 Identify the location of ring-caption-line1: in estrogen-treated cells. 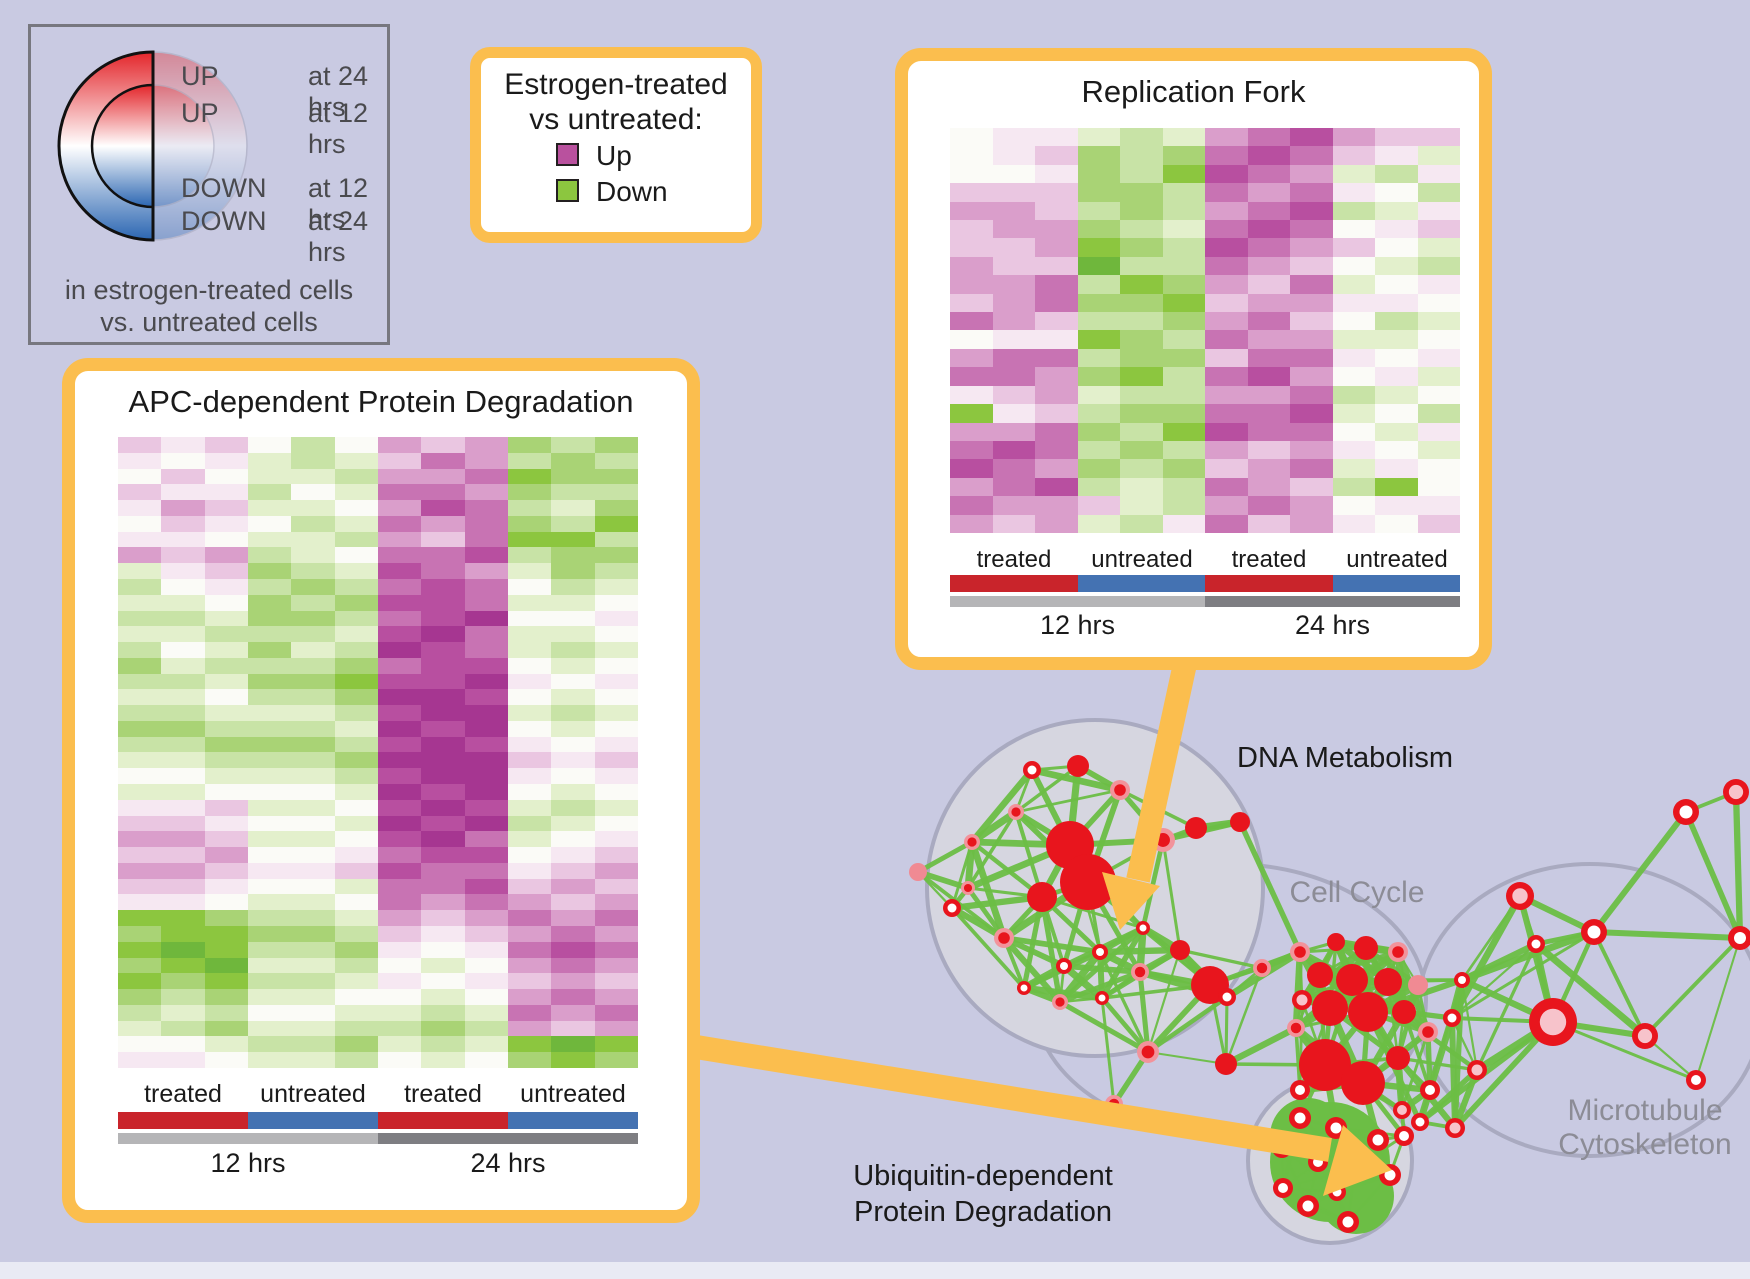
(209, 290).